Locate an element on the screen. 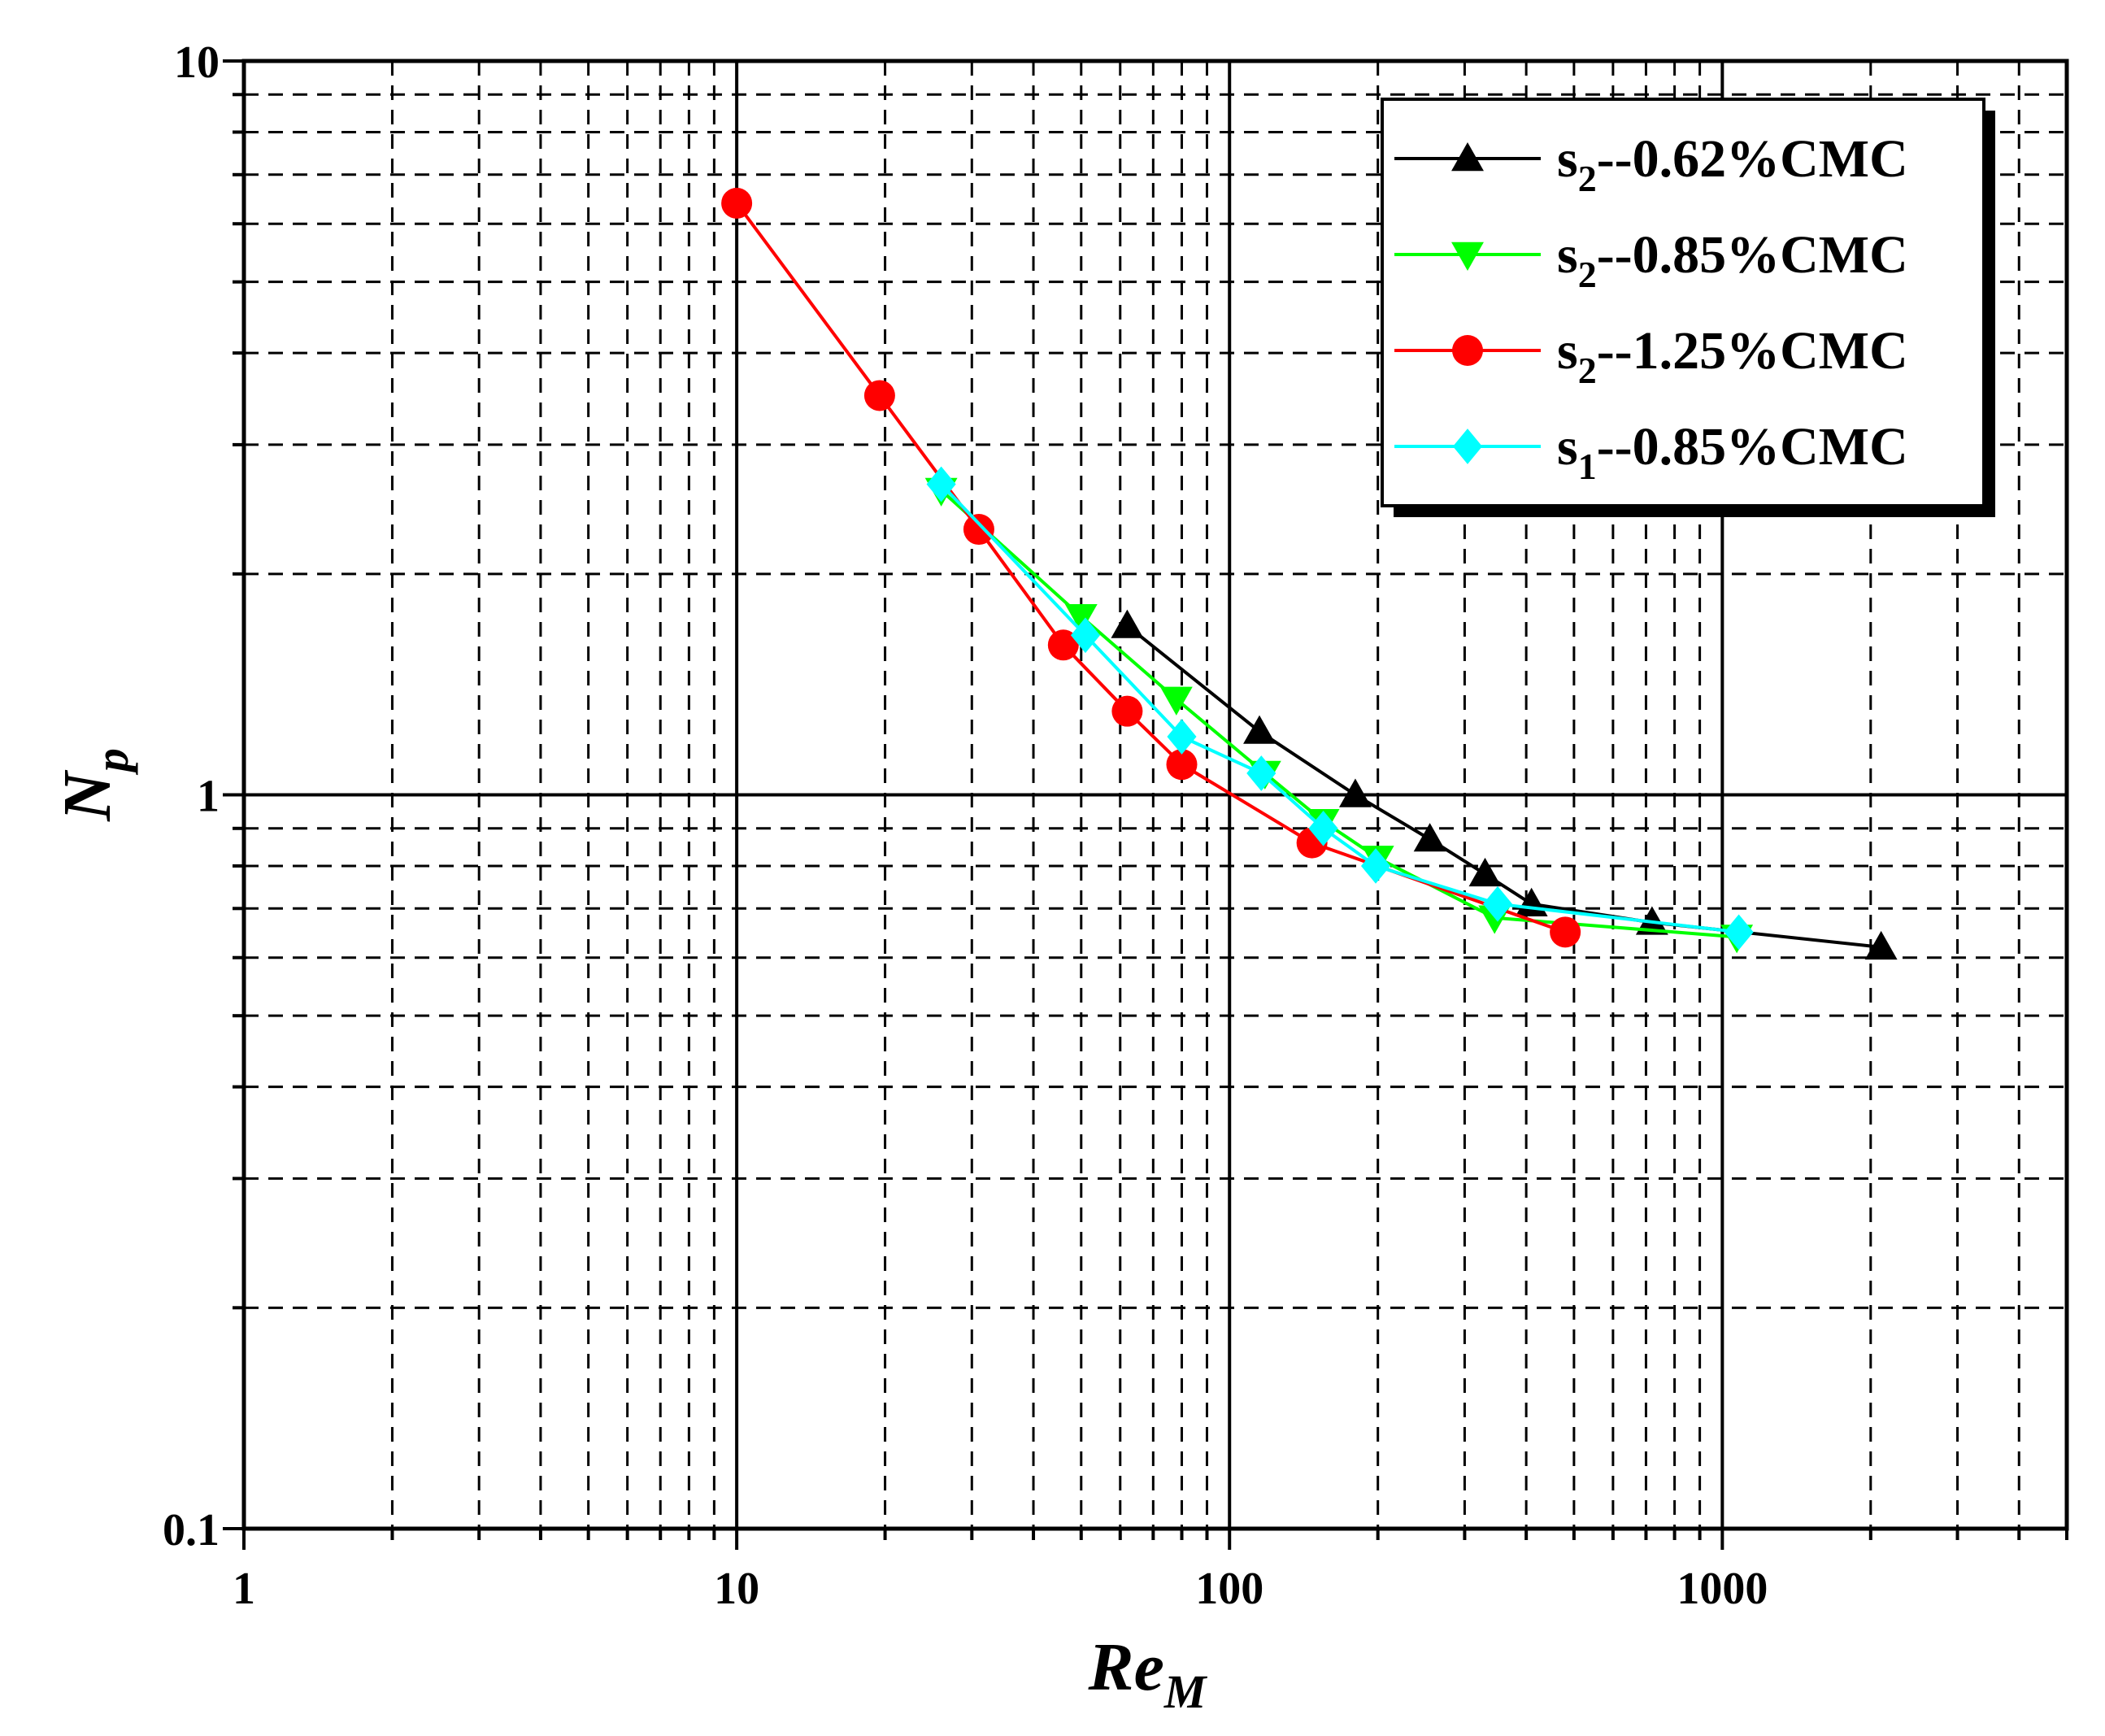 The height and width of the screenshot is (1736, 2105). legend-entry: s2--0.85%CMC is located at coordinates (1651, 260).